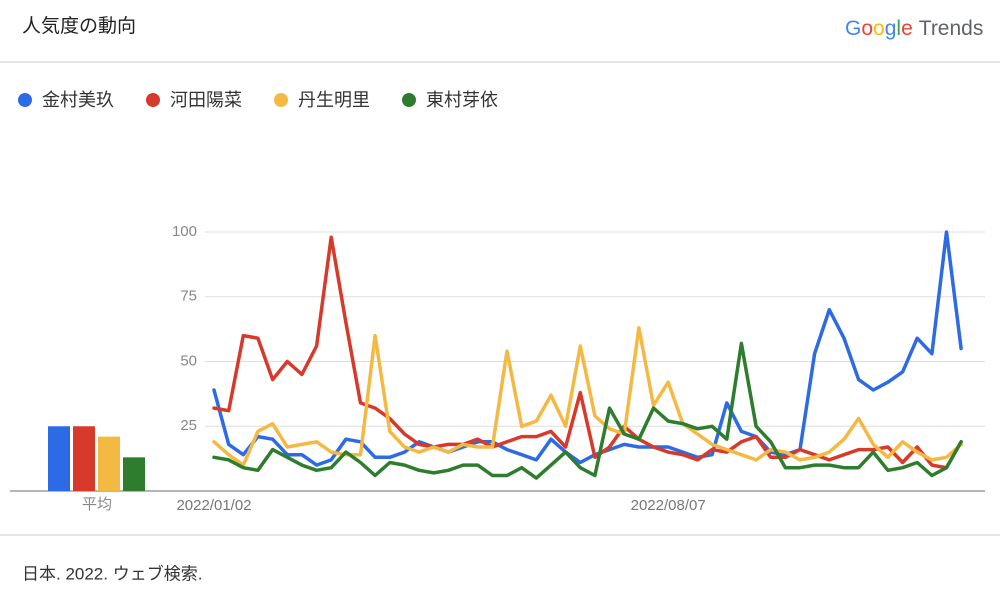 The width and height of the screenshot is (1000, 594). I want to click on legend-label: 丹生明里, so click(334, 100).